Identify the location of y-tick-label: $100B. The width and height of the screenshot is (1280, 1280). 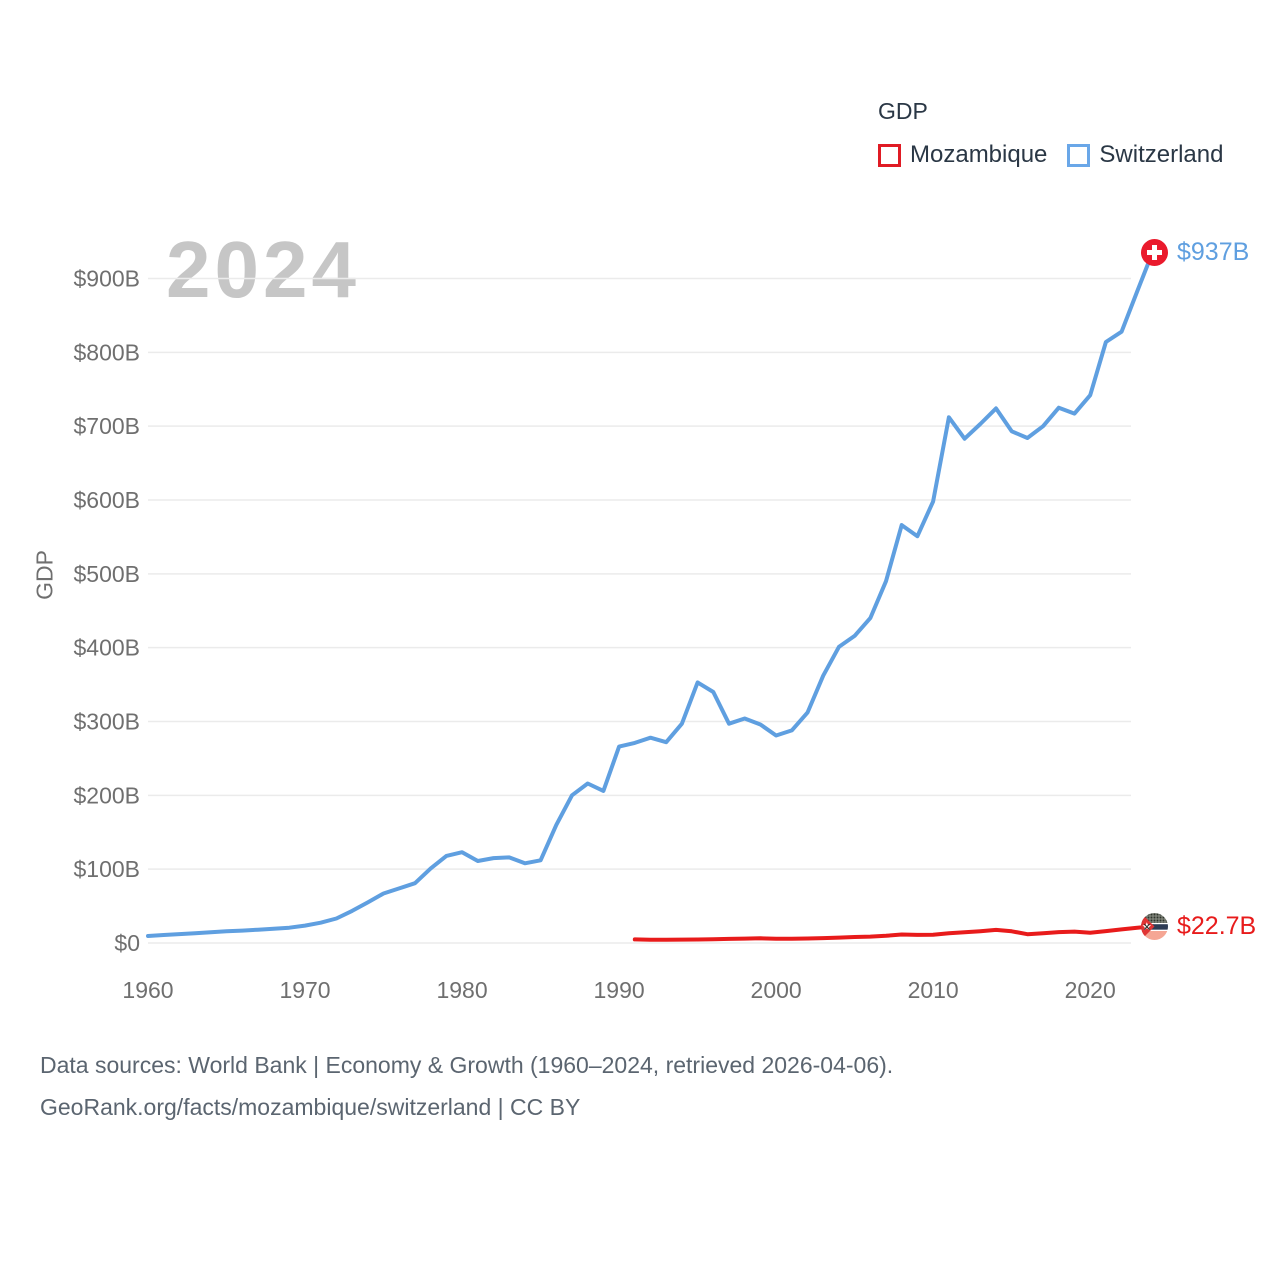
(106, 869).